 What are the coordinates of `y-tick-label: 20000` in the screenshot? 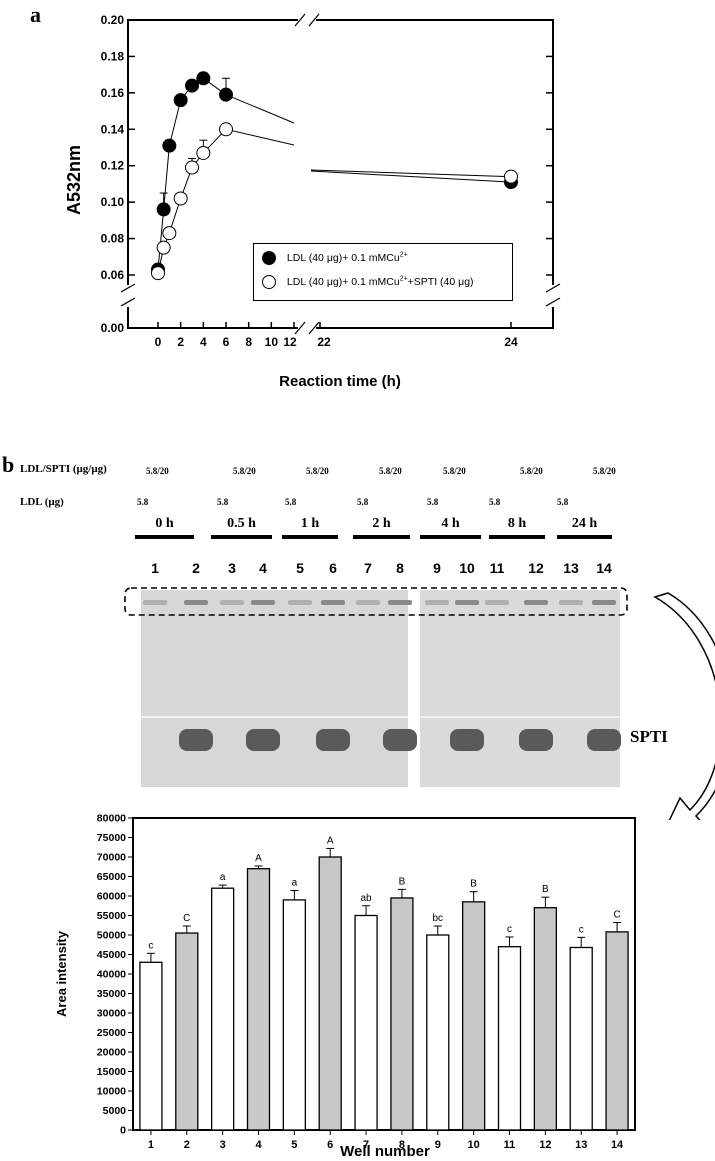 It's located at (111, 1053).